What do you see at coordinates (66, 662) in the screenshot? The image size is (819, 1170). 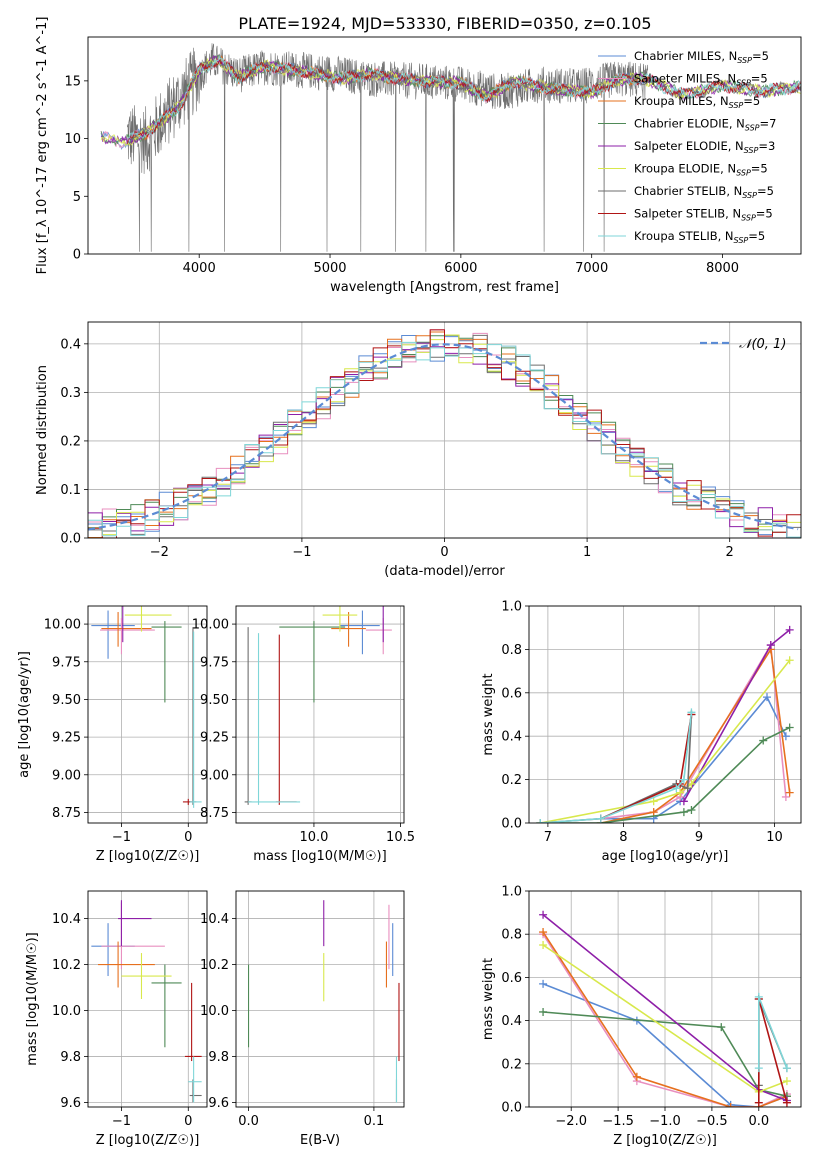 I see `y-tick-label: 9.75` at bounding box center [66, 662].